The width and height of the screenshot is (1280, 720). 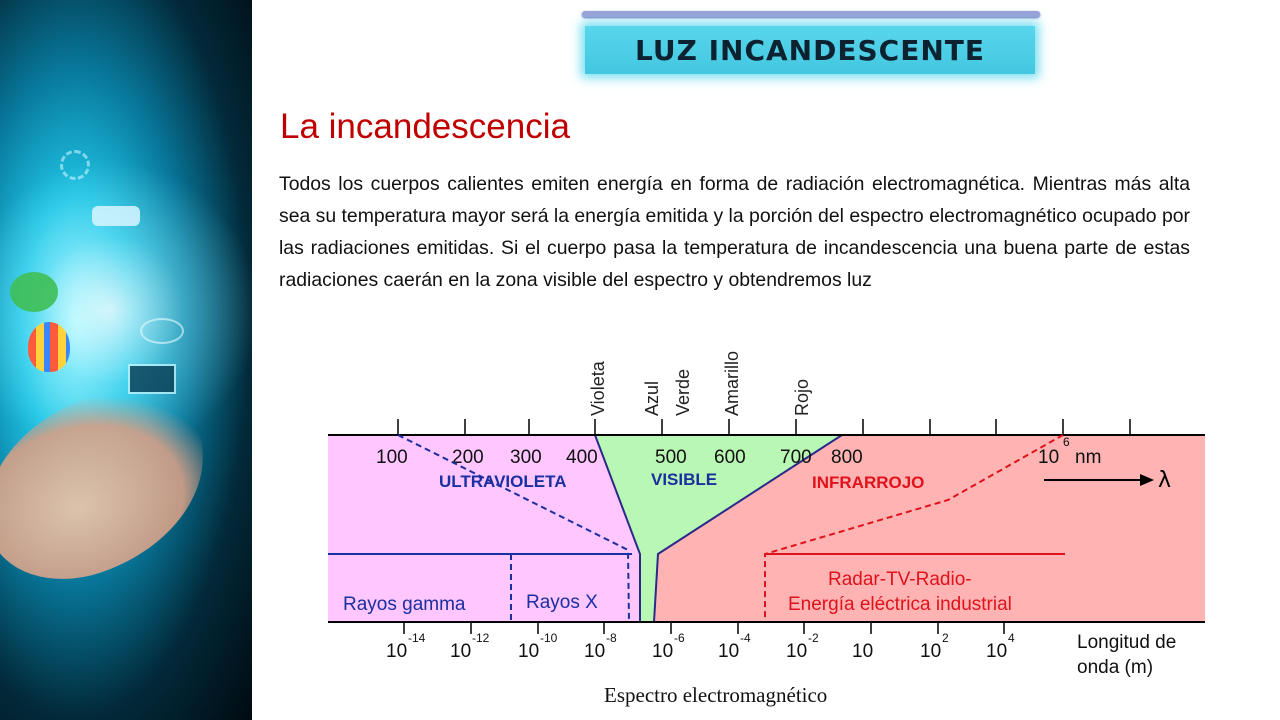 What do you see at coordinates (662, 651) in the screenshot?
I see `bottom-tick-5-base: 10` at bounding box center [662, 651].